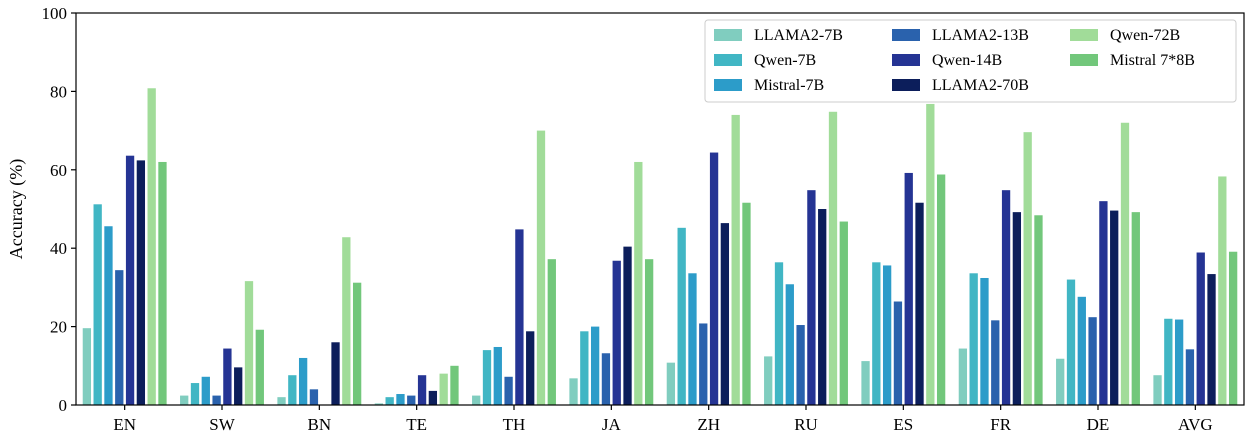  What do you see at coordinates (638, 283) in the screenshot?
I see `bar-ja-qwen-72b` at bounding box center [638, 283].